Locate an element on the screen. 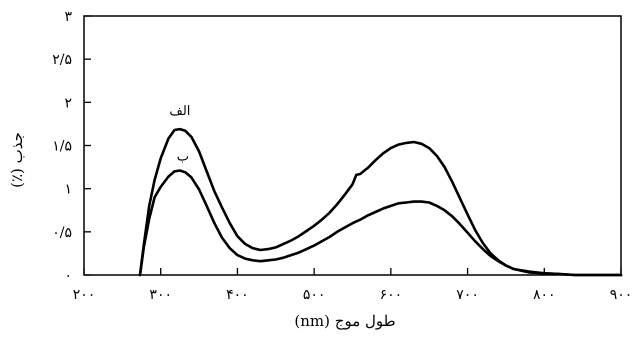 The height and width of the screenshot is (337, 637). y-axis-title: جذب (٪) is located at coordinates (17, 160).